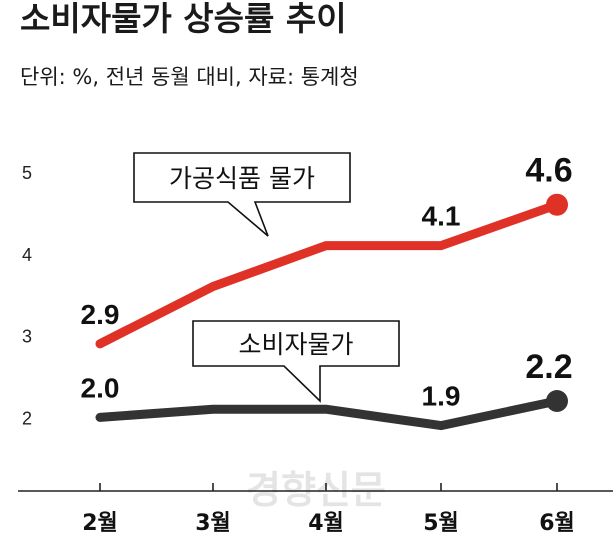 This screenshot has width=613, height=541. I want to click on chart-subtitle: 단위: %, 전년 동월 대비, 자료: 통계청, so click(189, 77).